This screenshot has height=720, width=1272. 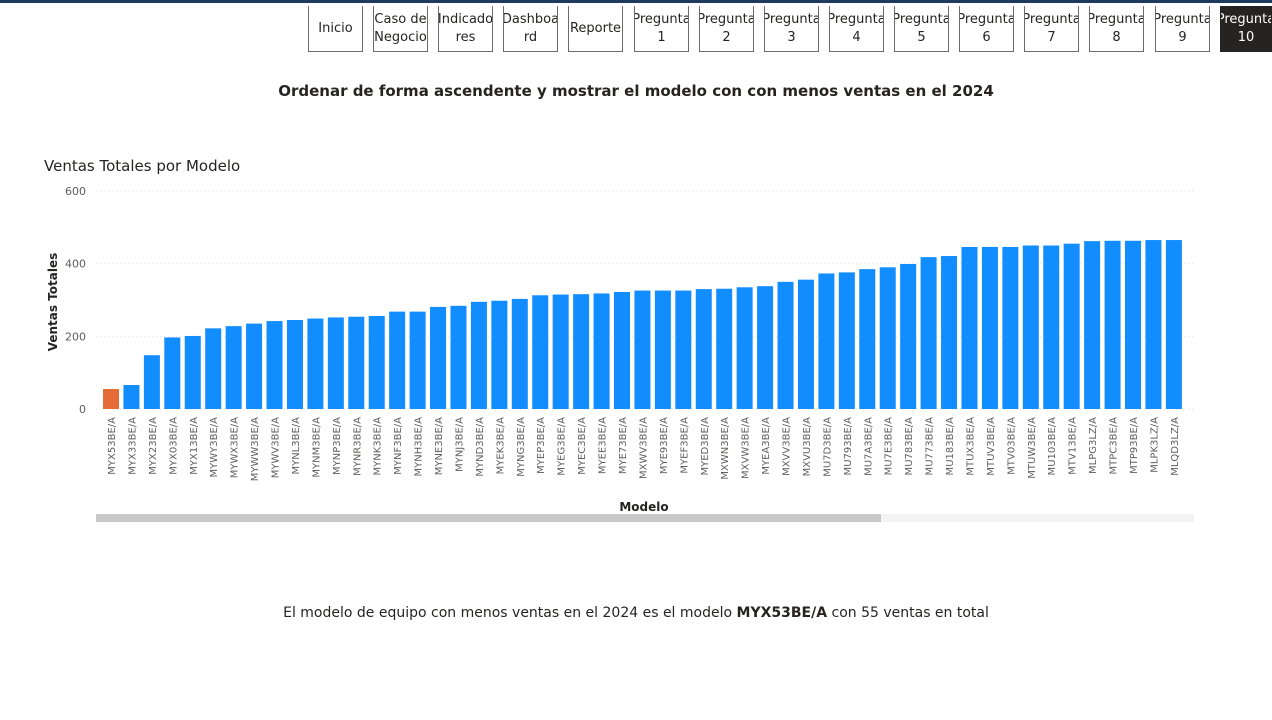 I want to click on nav-button-10: Pregunta 5, so click(x=921, y=29).